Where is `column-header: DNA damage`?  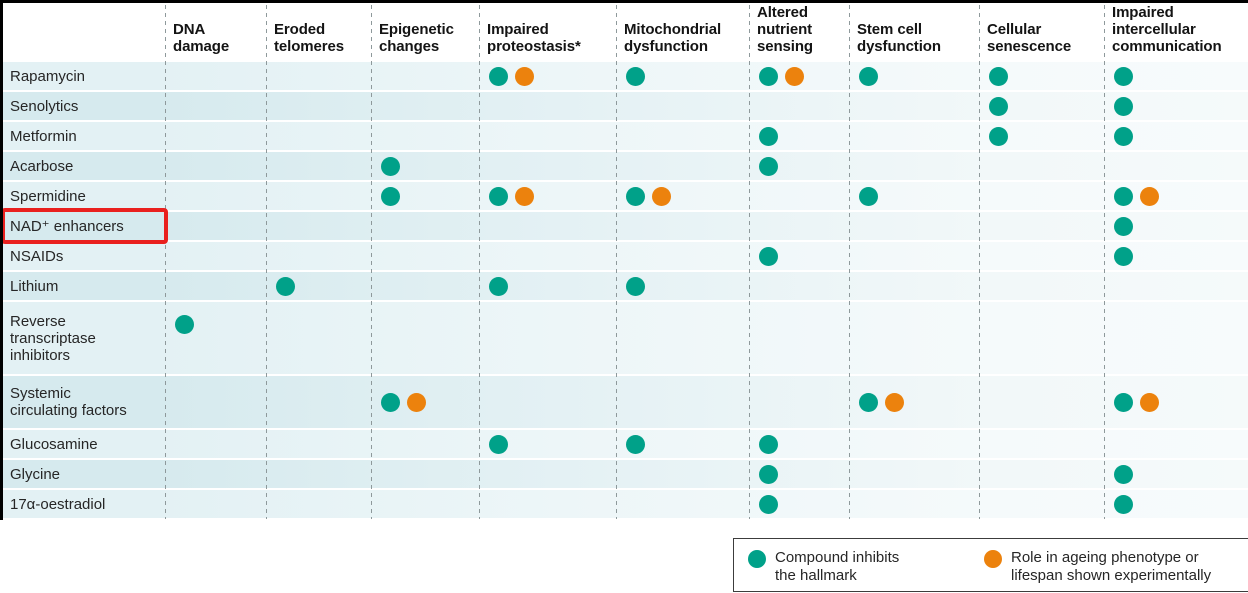 column-header: DNA damage is located at coordinates (201, 38).